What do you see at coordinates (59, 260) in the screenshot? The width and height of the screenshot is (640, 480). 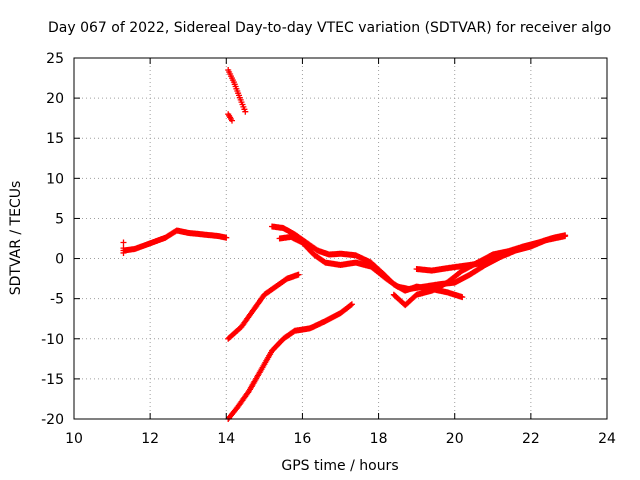 I see `y-tick-label: 0` at bounding box center [59, 260].